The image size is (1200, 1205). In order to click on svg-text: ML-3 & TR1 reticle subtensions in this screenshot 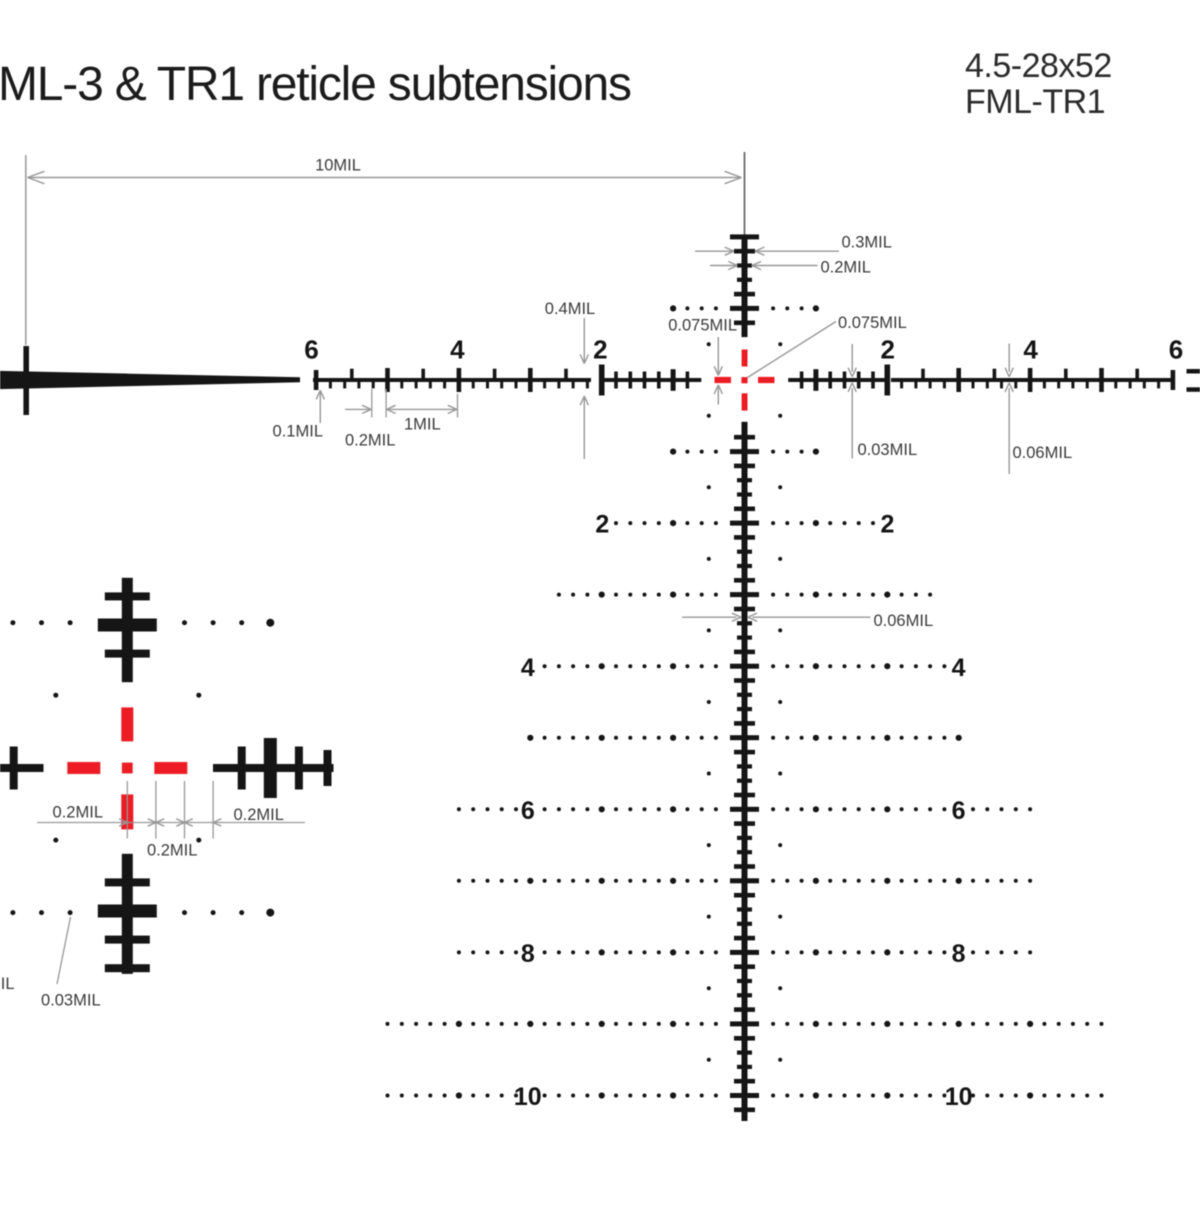, I will do `click(315, 84)`.